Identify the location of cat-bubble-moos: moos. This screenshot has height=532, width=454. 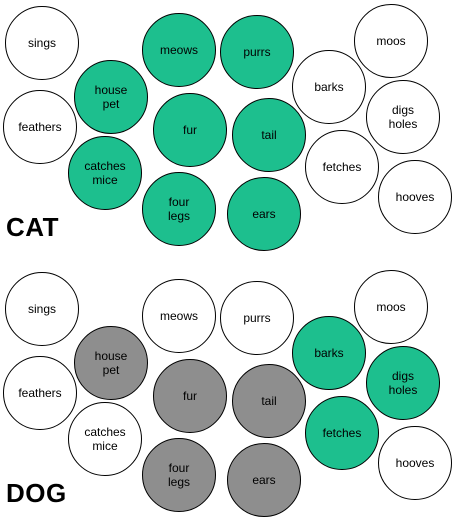
(391, 41).